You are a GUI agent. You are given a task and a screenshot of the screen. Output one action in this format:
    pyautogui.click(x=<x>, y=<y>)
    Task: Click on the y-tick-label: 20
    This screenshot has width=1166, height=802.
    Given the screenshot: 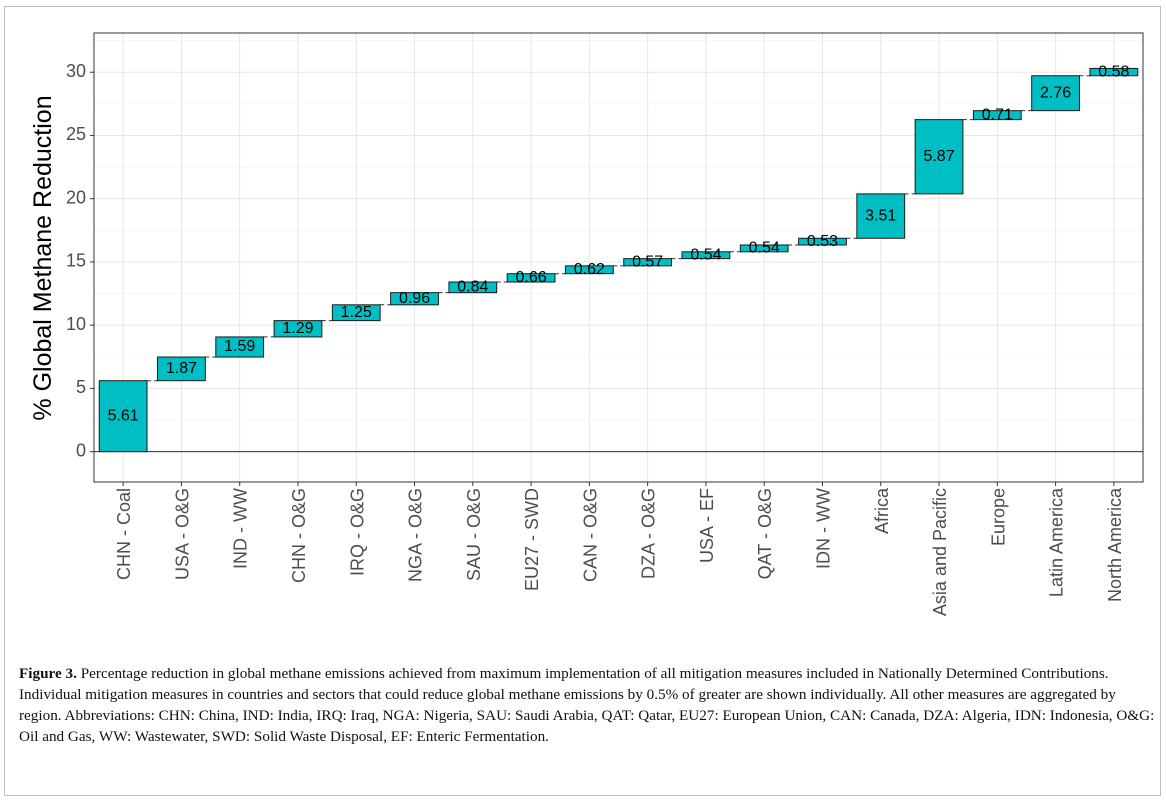 What is the action you would take?
    pyautogui.click(x=76, y=197)
    